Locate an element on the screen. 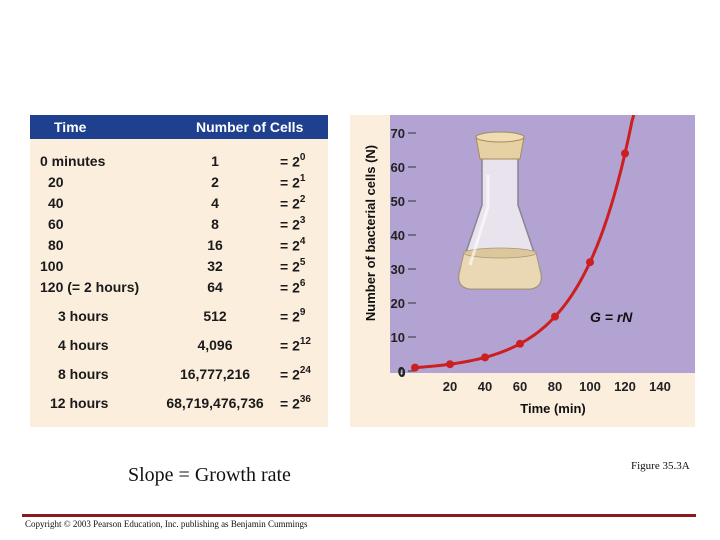  y-tick-label: 40 is located at coordinates (398, 235).